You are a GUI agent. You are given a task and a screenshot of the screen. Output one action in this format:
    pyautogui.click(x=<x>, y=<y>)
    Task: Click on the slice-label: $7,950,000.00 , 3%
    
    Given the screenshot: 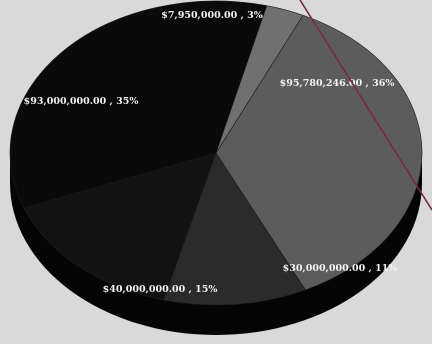 What is the action you would take?
    pyautogui.click(x=212, y=15)
    